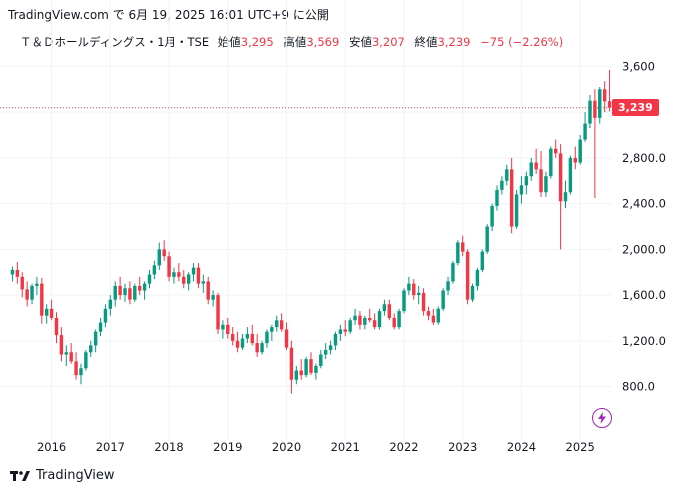  Describe the element at coordinates (286, 447) in the screenshot. I see `x-tick-label: 2020` at that location.